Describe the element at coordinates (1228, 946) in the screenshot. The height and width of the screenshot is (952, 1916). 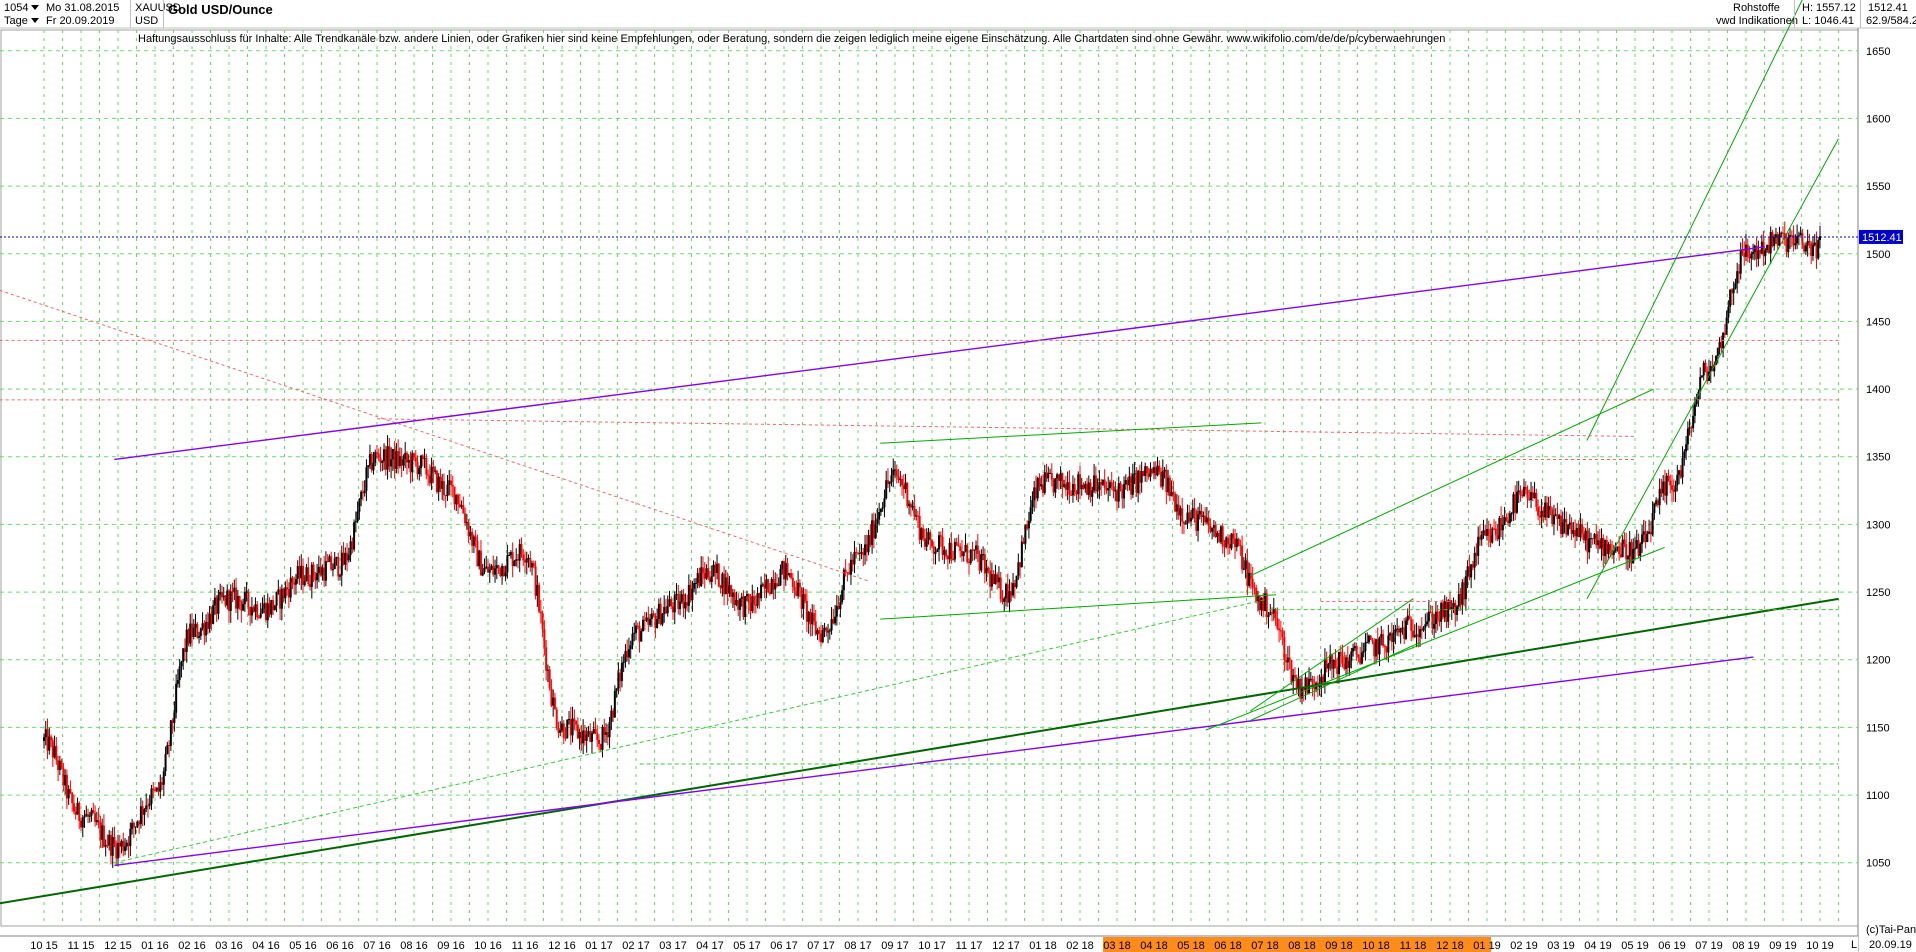
I see `x-tick-label: 06 18` at that location.